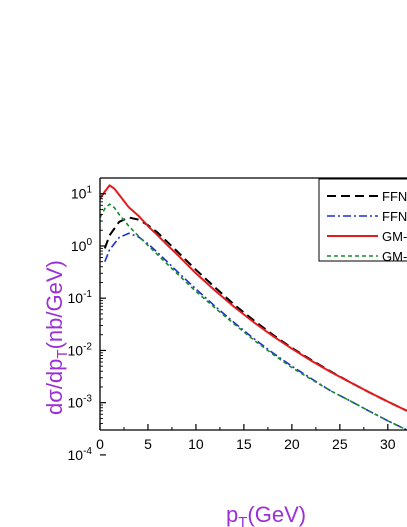 This screenshot has width=407, height=527. I want to click on x-tick-label: 10, so click(196, 444).